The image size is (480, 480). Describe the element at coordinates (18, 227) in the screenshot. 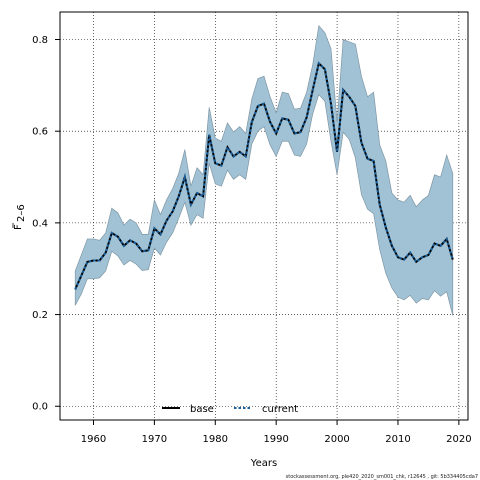

I see `y-axis-title-main: F` at that location.